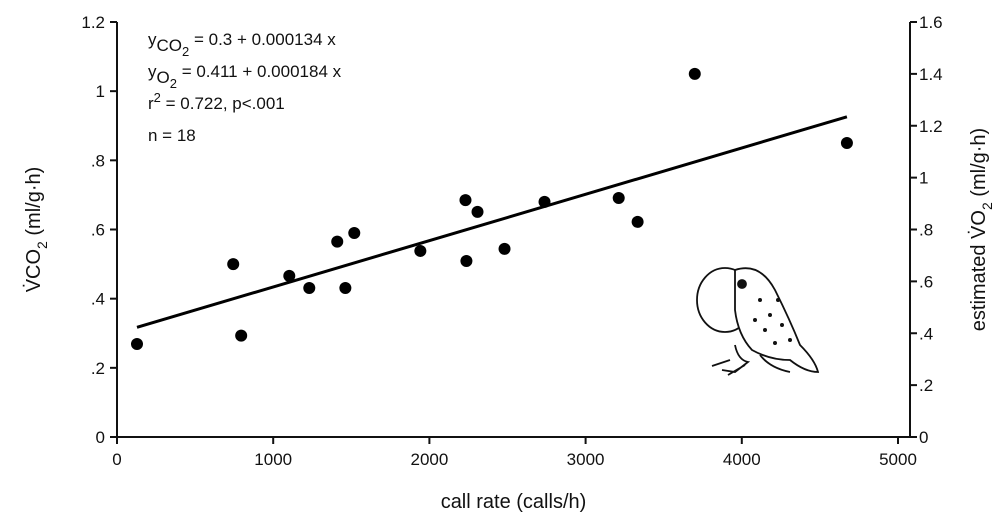 This screenshot has height=525, width=1006. Describe the element at coordinates (758, 321) in the screenshot. I see `frog-illustration` at that location.